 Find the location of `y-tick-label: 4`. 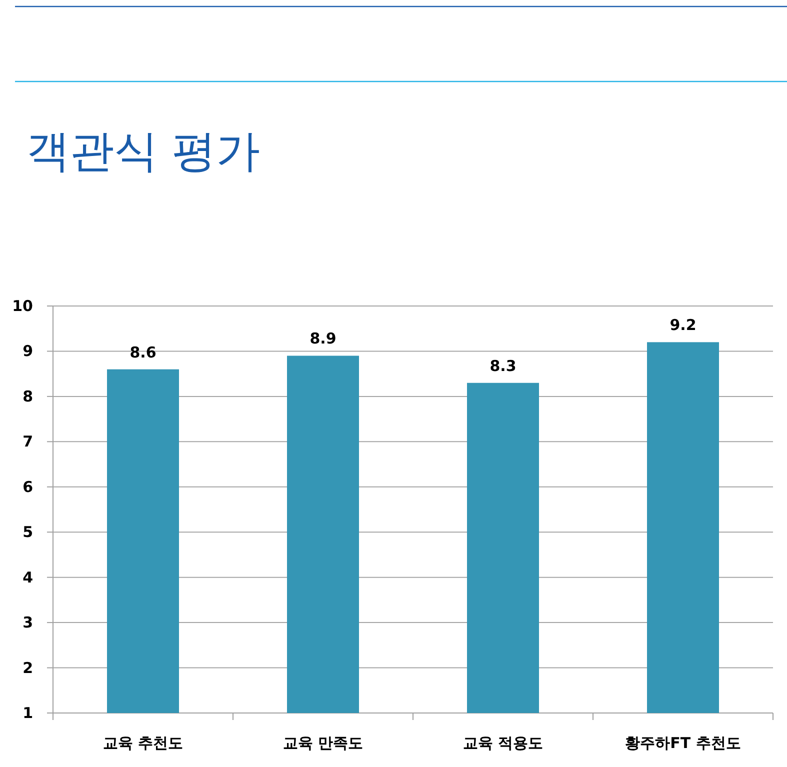

y-tick-label: 4 is located at coordinates (27, 577).